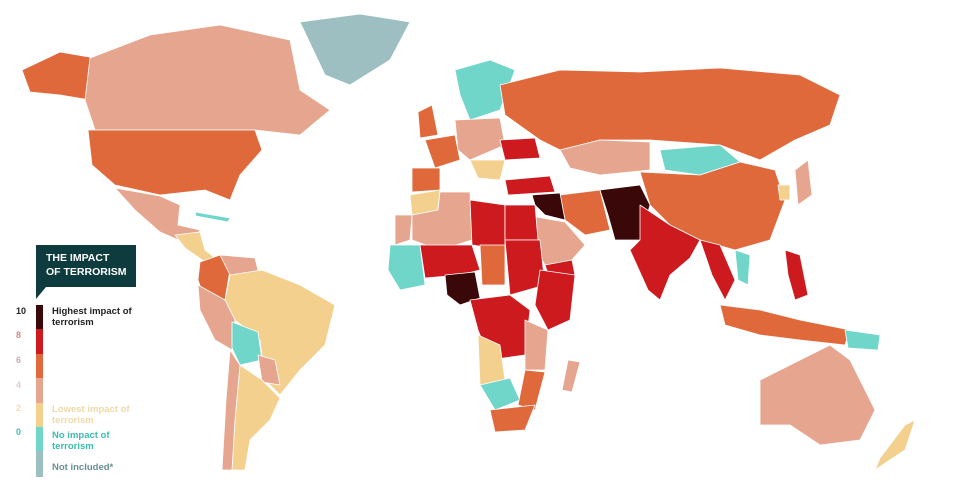  Describe the element at coordinates (157, 216) in the screenshot. I see `country-mexico` at that location.